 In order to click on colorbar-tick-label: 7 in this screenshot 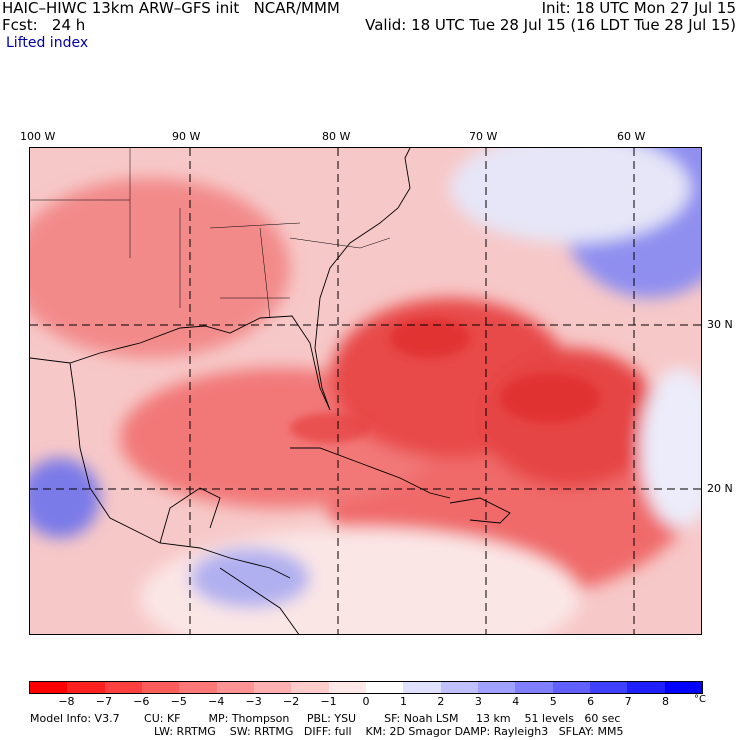, I will do `click(628, 701)`.